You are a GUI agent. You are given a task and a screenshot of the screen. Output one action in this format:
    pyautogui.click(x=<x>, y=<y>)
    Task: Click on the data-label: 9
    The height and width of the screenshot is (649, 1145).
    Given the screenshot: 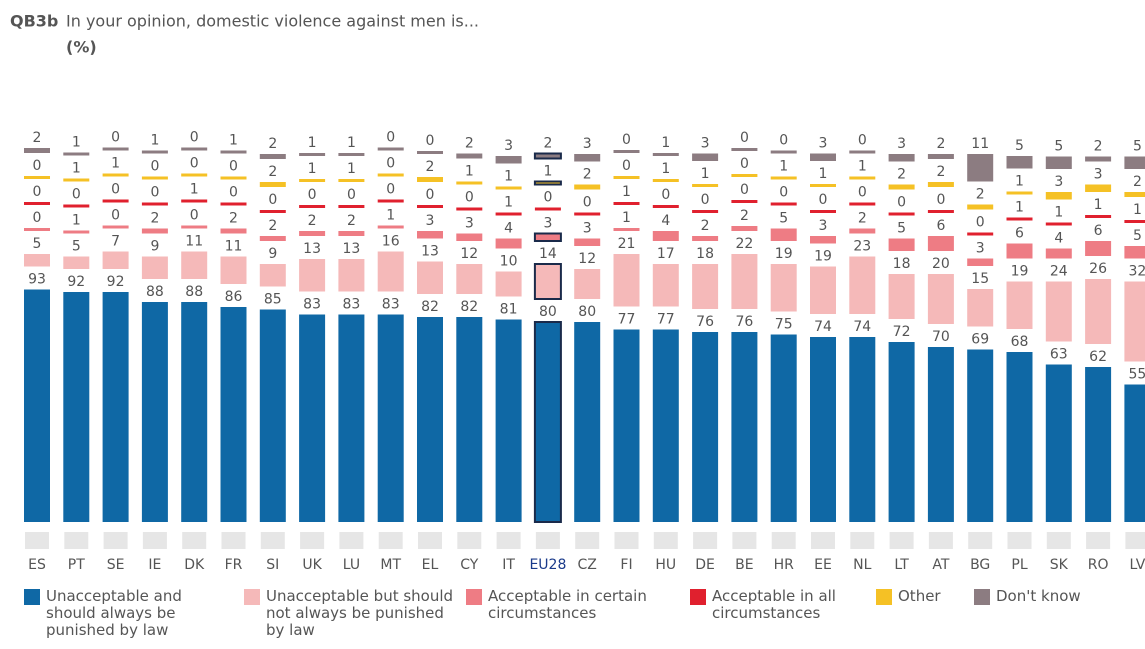 What is the action you would take?
    pyautogui.click(x=154, y=247)
    